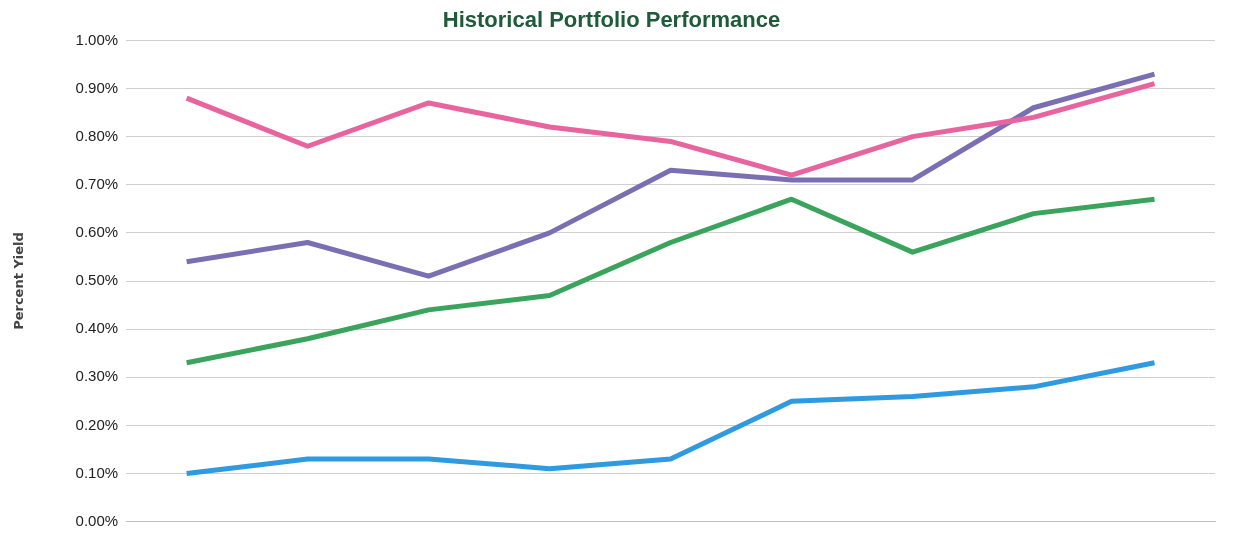  I want to click on y-tick-label: 0.30%, so click(97, 376).